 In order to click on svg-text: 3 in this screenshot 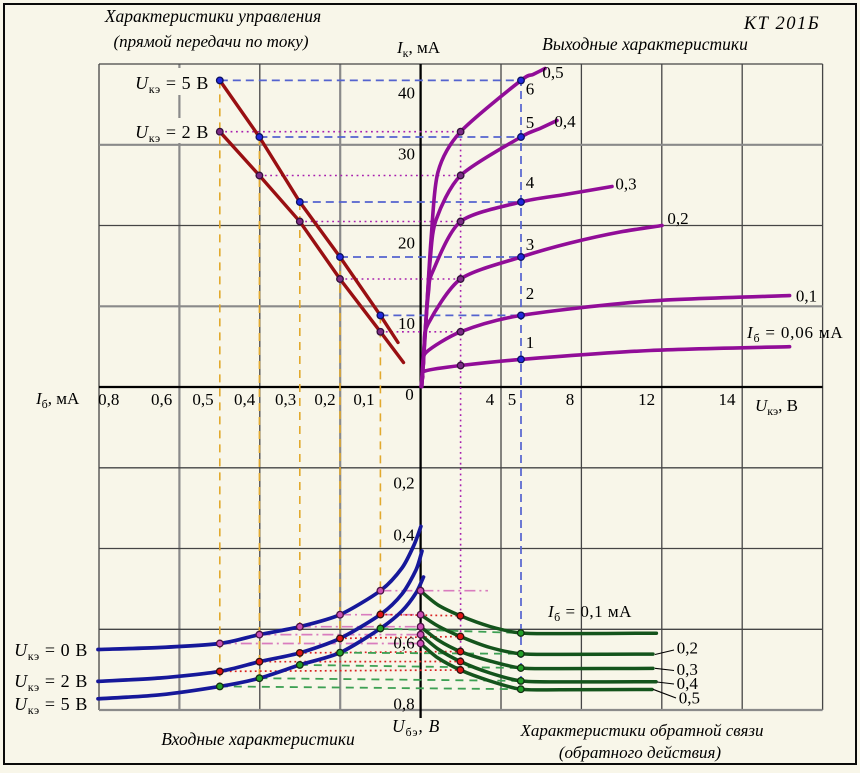, I will do `click(530, 244)`.